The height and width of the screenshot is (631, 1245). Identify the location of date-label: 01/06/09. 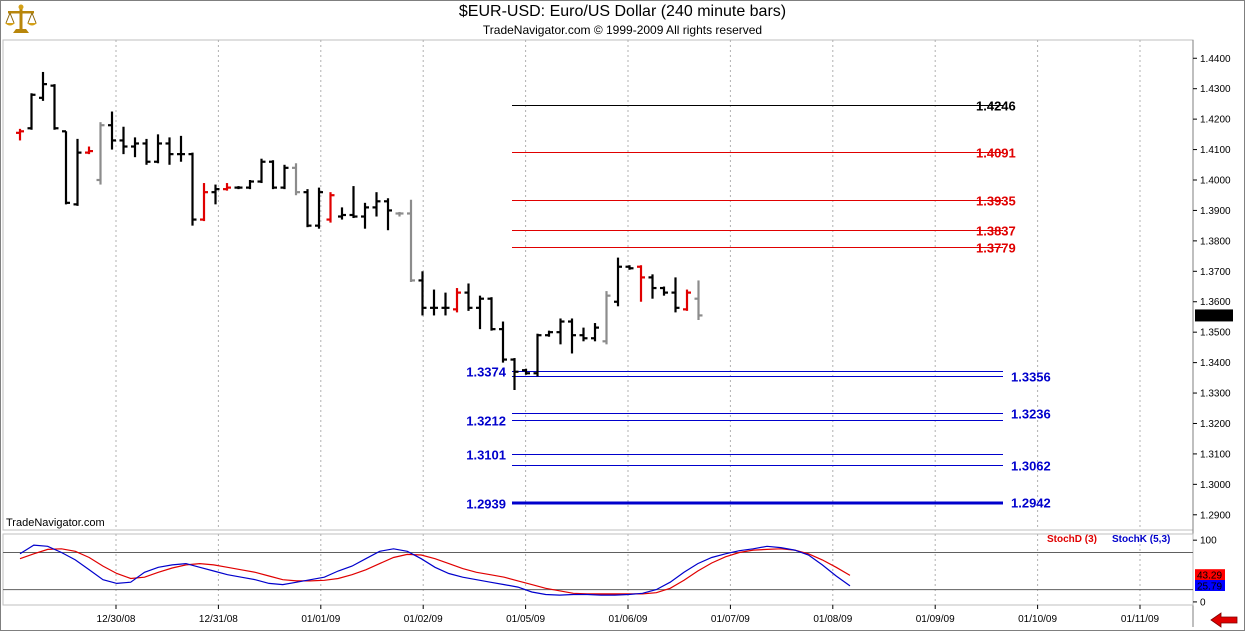
(628, 619).